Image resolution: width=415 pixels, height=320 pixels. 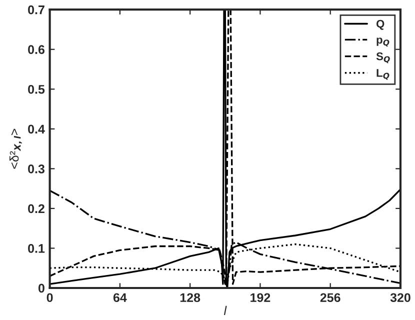 I want to click on x-tick-label: 0, so click(x=49, y=297).